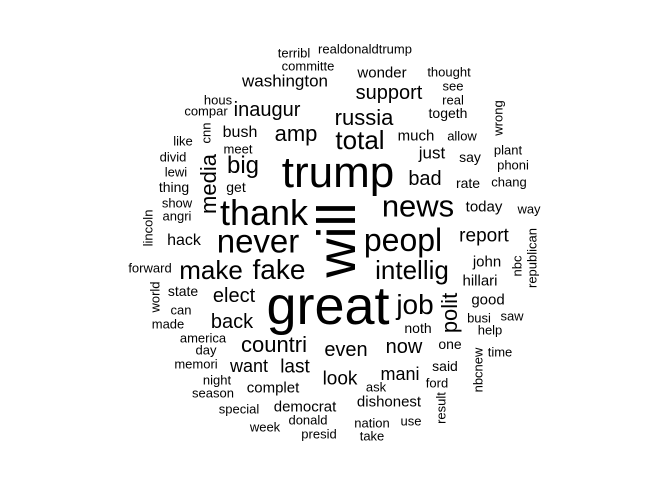 The width and height of the screenshot is (672, 480). What do you see at coordinates (513, 165) in the screenshot?
I see `word-phoni: phoni` at bounding box center [513, 165].